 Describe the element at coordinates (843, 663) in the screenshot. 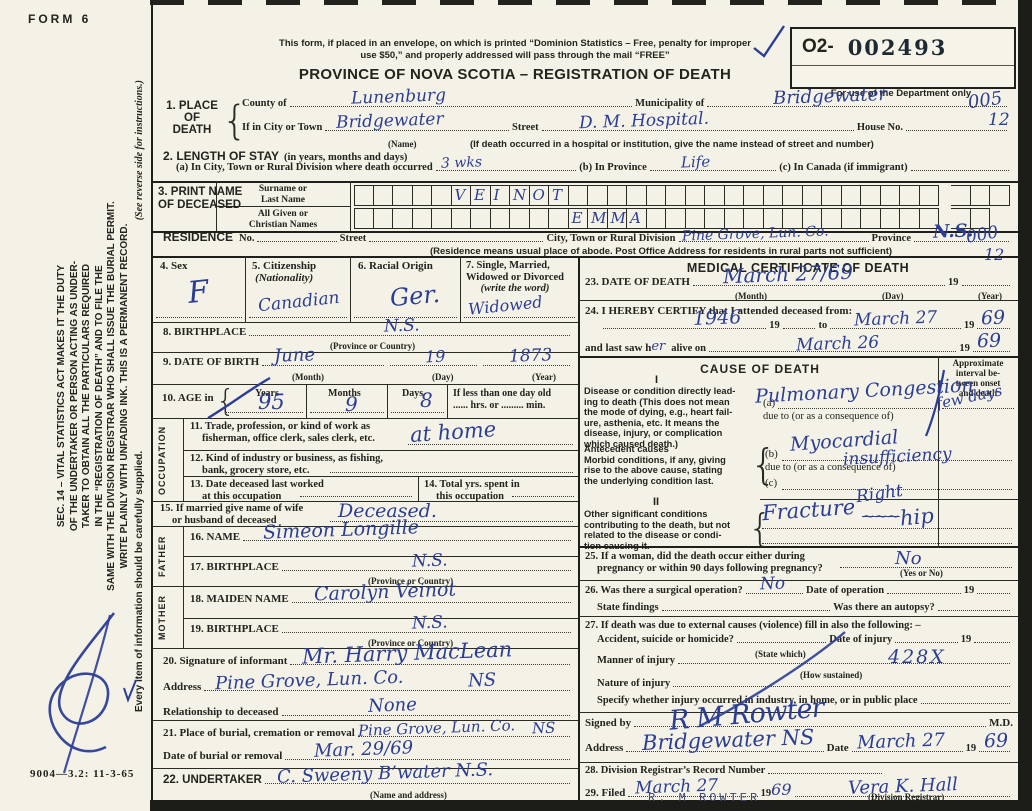

I see `s27-manner-field` at that location.